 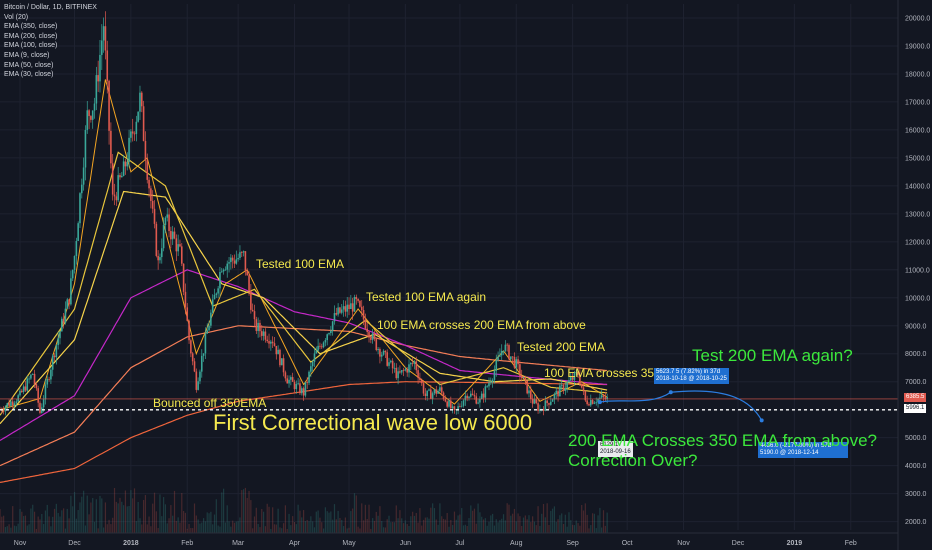 What do you see at coordinates (50, 7) in the screenshot?
I see `symbol-title: Bitcoin / Dollar, 1D, BITFINEX` at bounding box center [50, 7].